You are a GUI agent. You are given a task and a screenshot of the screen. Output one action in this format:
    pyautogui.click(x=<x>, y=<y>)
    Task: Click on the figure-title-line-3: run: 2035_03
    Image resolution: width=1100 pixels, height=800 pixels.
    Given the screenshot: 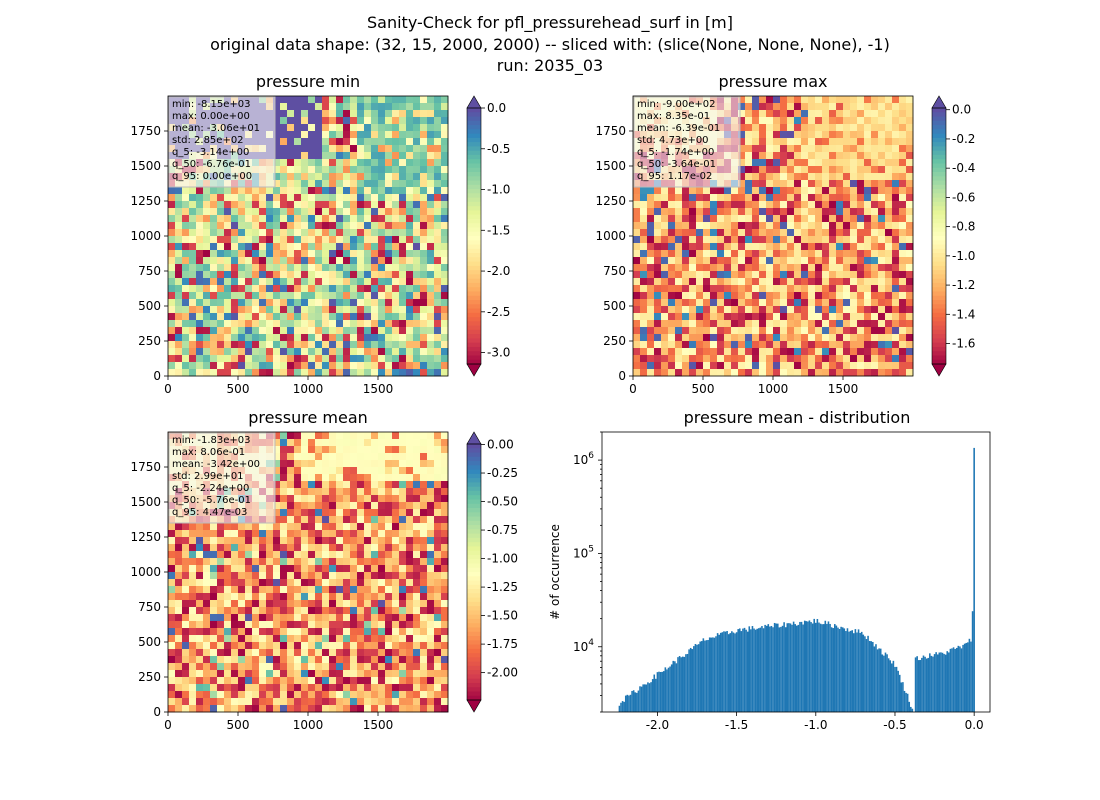 What is the action you would take?
    pyautogui.click(x=550, y=65)
    